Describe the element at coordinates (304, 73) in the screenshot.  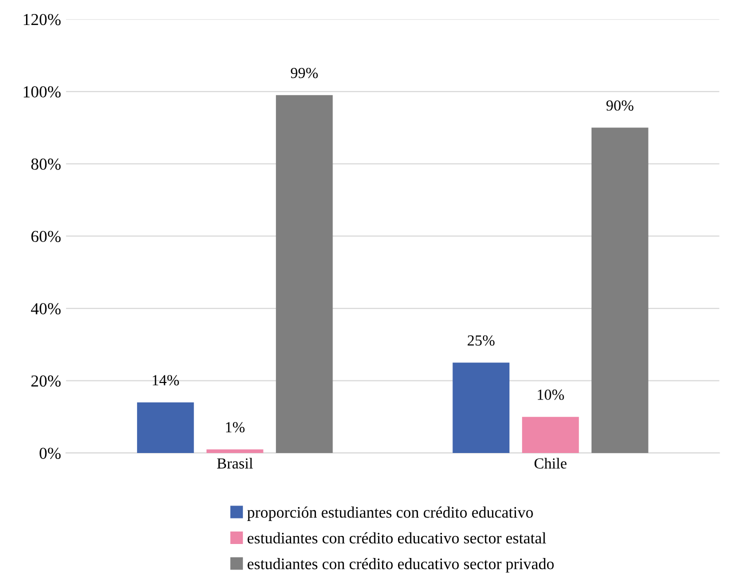
I see `data-label: 99%` at that location.